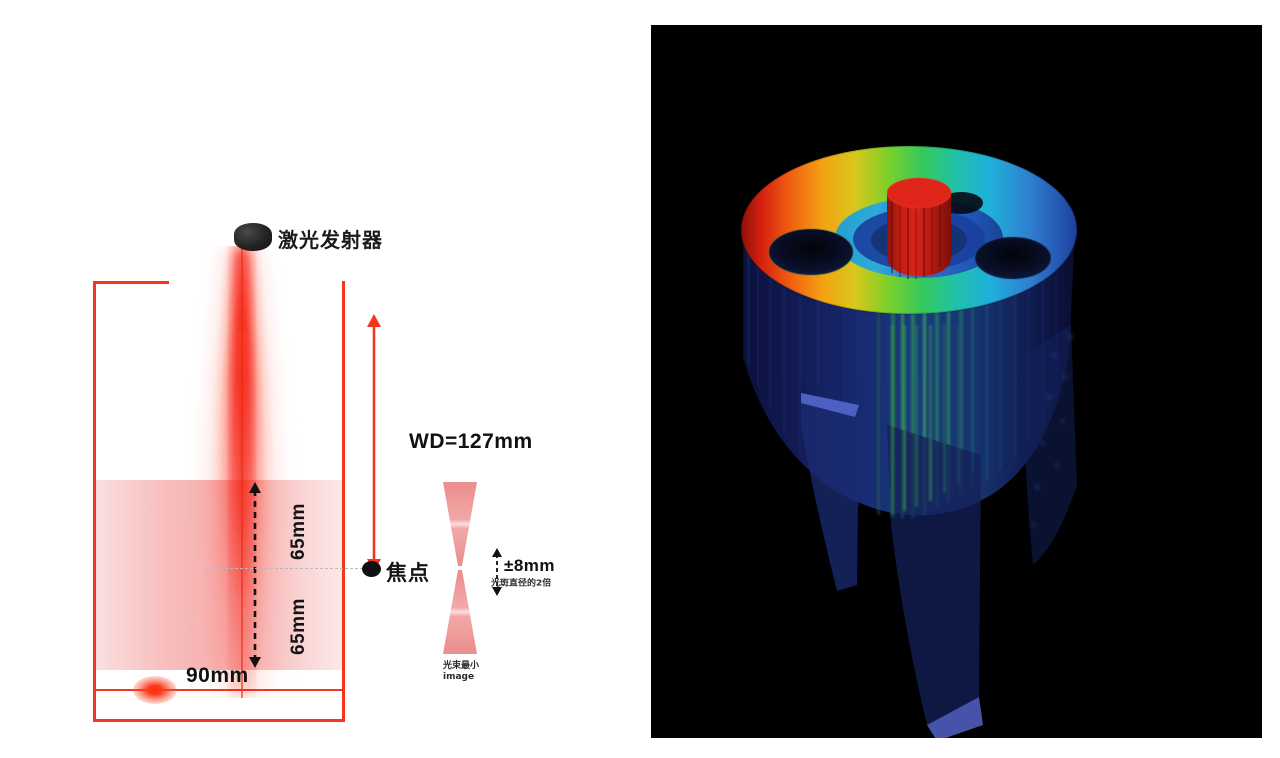 Image resolution: width=1280 pixels, height=758 pixels. What do you see at coordinates (497, 572) in the screenshot?
I see `spot-tolerance-arrow` at bounding box center [497, 572].